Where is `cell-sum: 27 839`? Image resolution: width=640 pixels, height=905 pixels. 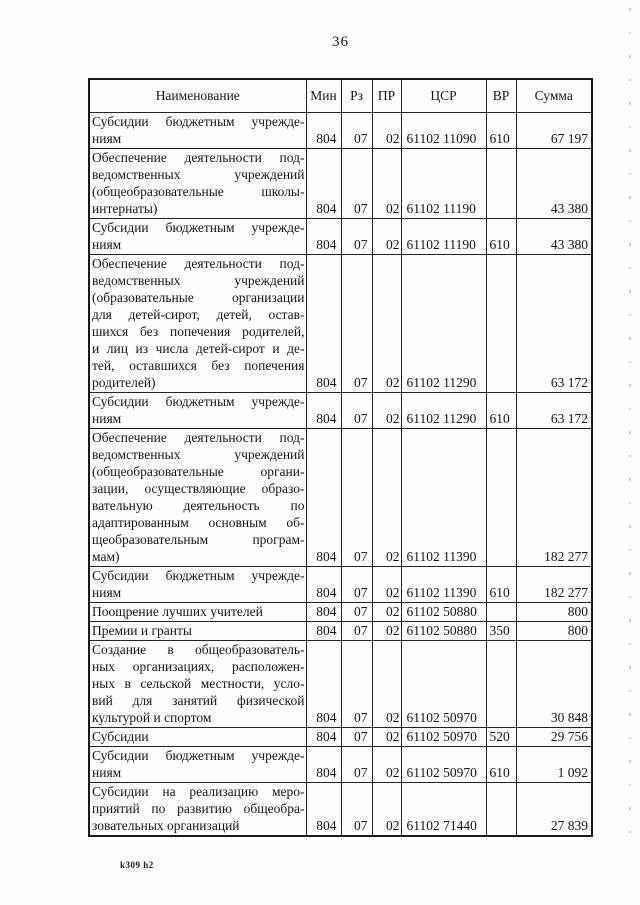 cell-sum: 27 839 is located at coordinates (554, 809).